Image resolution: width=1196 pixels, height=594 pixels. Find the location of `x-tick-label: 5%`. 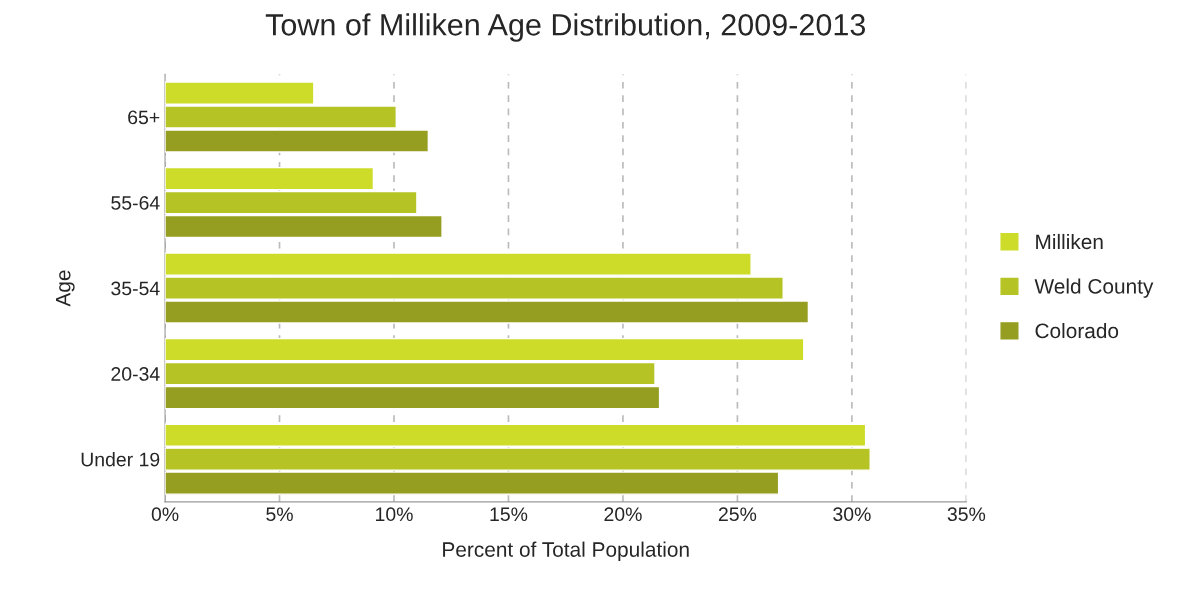

x-tick-label: 5% is located at coordinates (279, 514).